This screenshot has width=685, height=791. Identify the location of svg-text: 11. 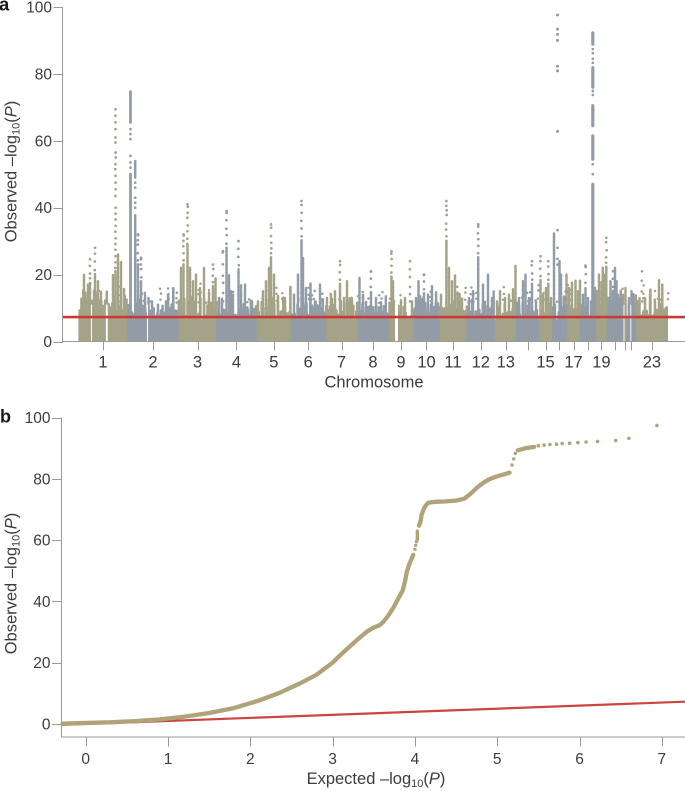
(452, 363).